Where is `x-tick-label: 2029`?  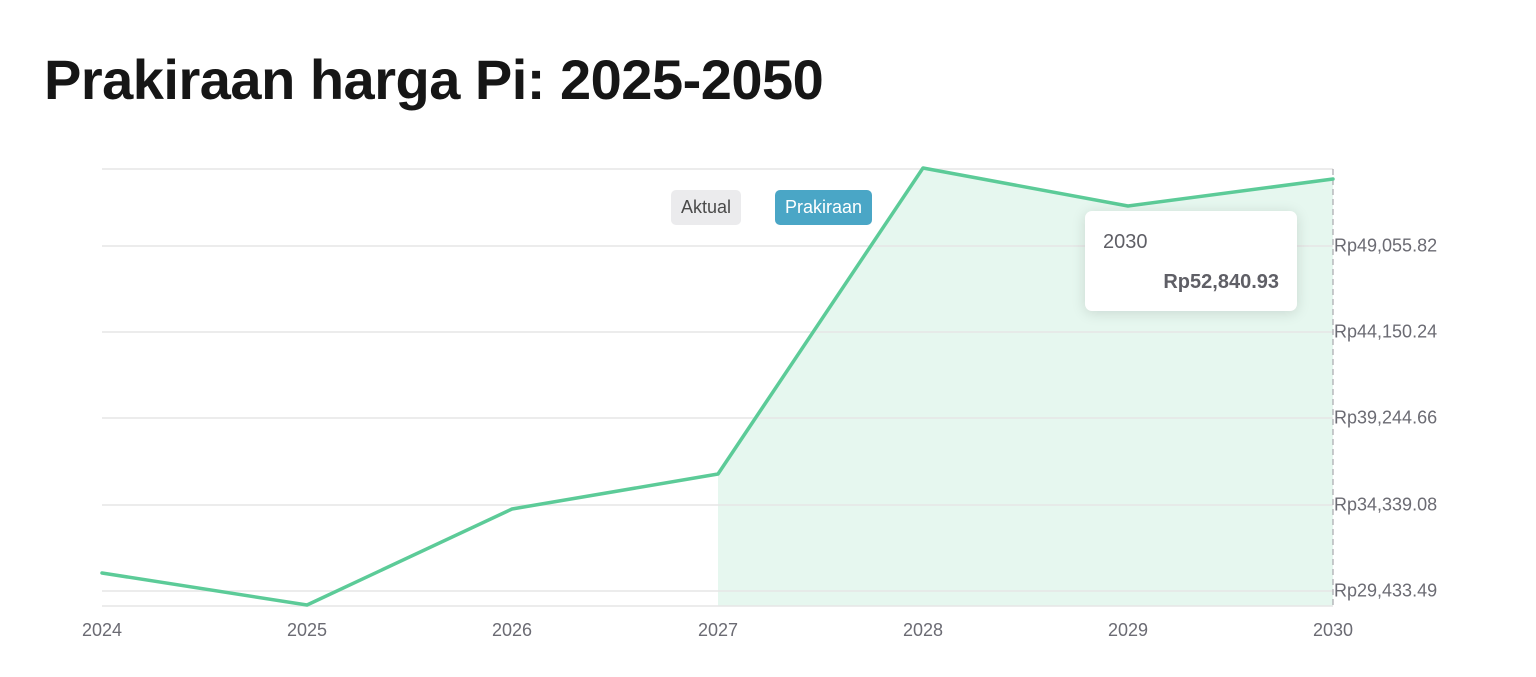 x-tick-label: 2029 is located at coordinates (1128, 630).